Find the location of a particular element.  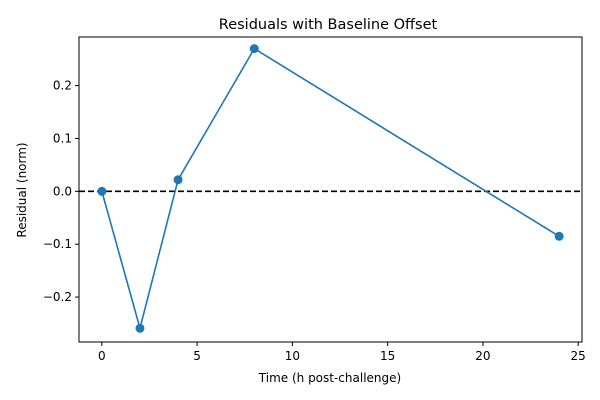

y-tick-label: 0.2 is located at coordinates (62, 86).